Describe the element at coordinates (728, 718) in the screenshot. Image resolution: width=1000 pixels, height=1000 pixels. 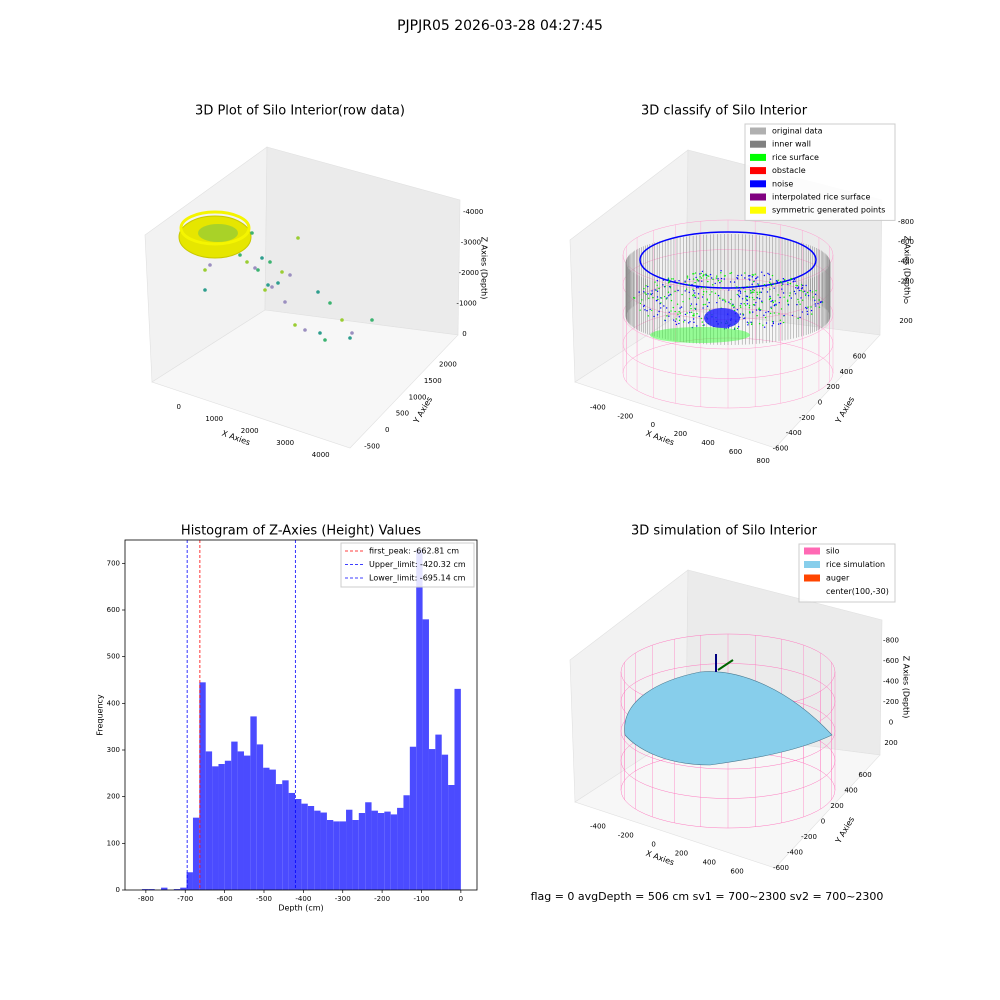
I see `rice-surface` at that location.